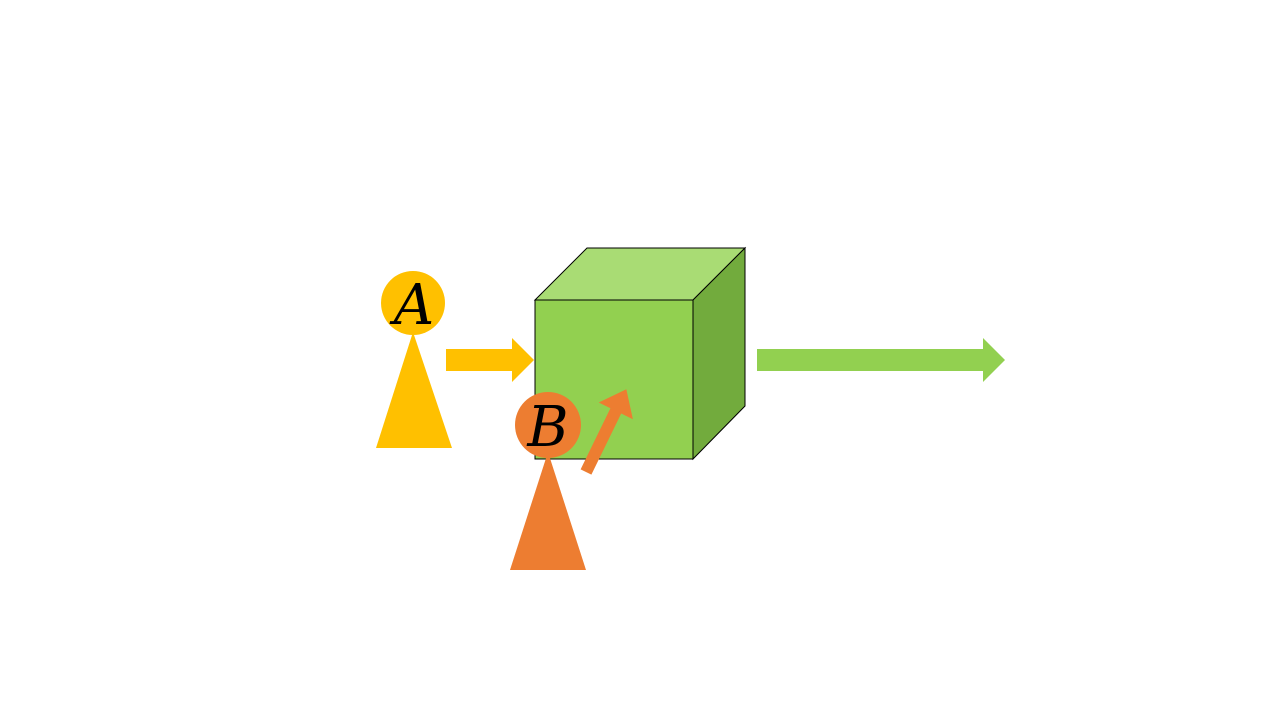 This screenshot has height=720, width=1280. I want to click on person-b: B, so click(548, 481).